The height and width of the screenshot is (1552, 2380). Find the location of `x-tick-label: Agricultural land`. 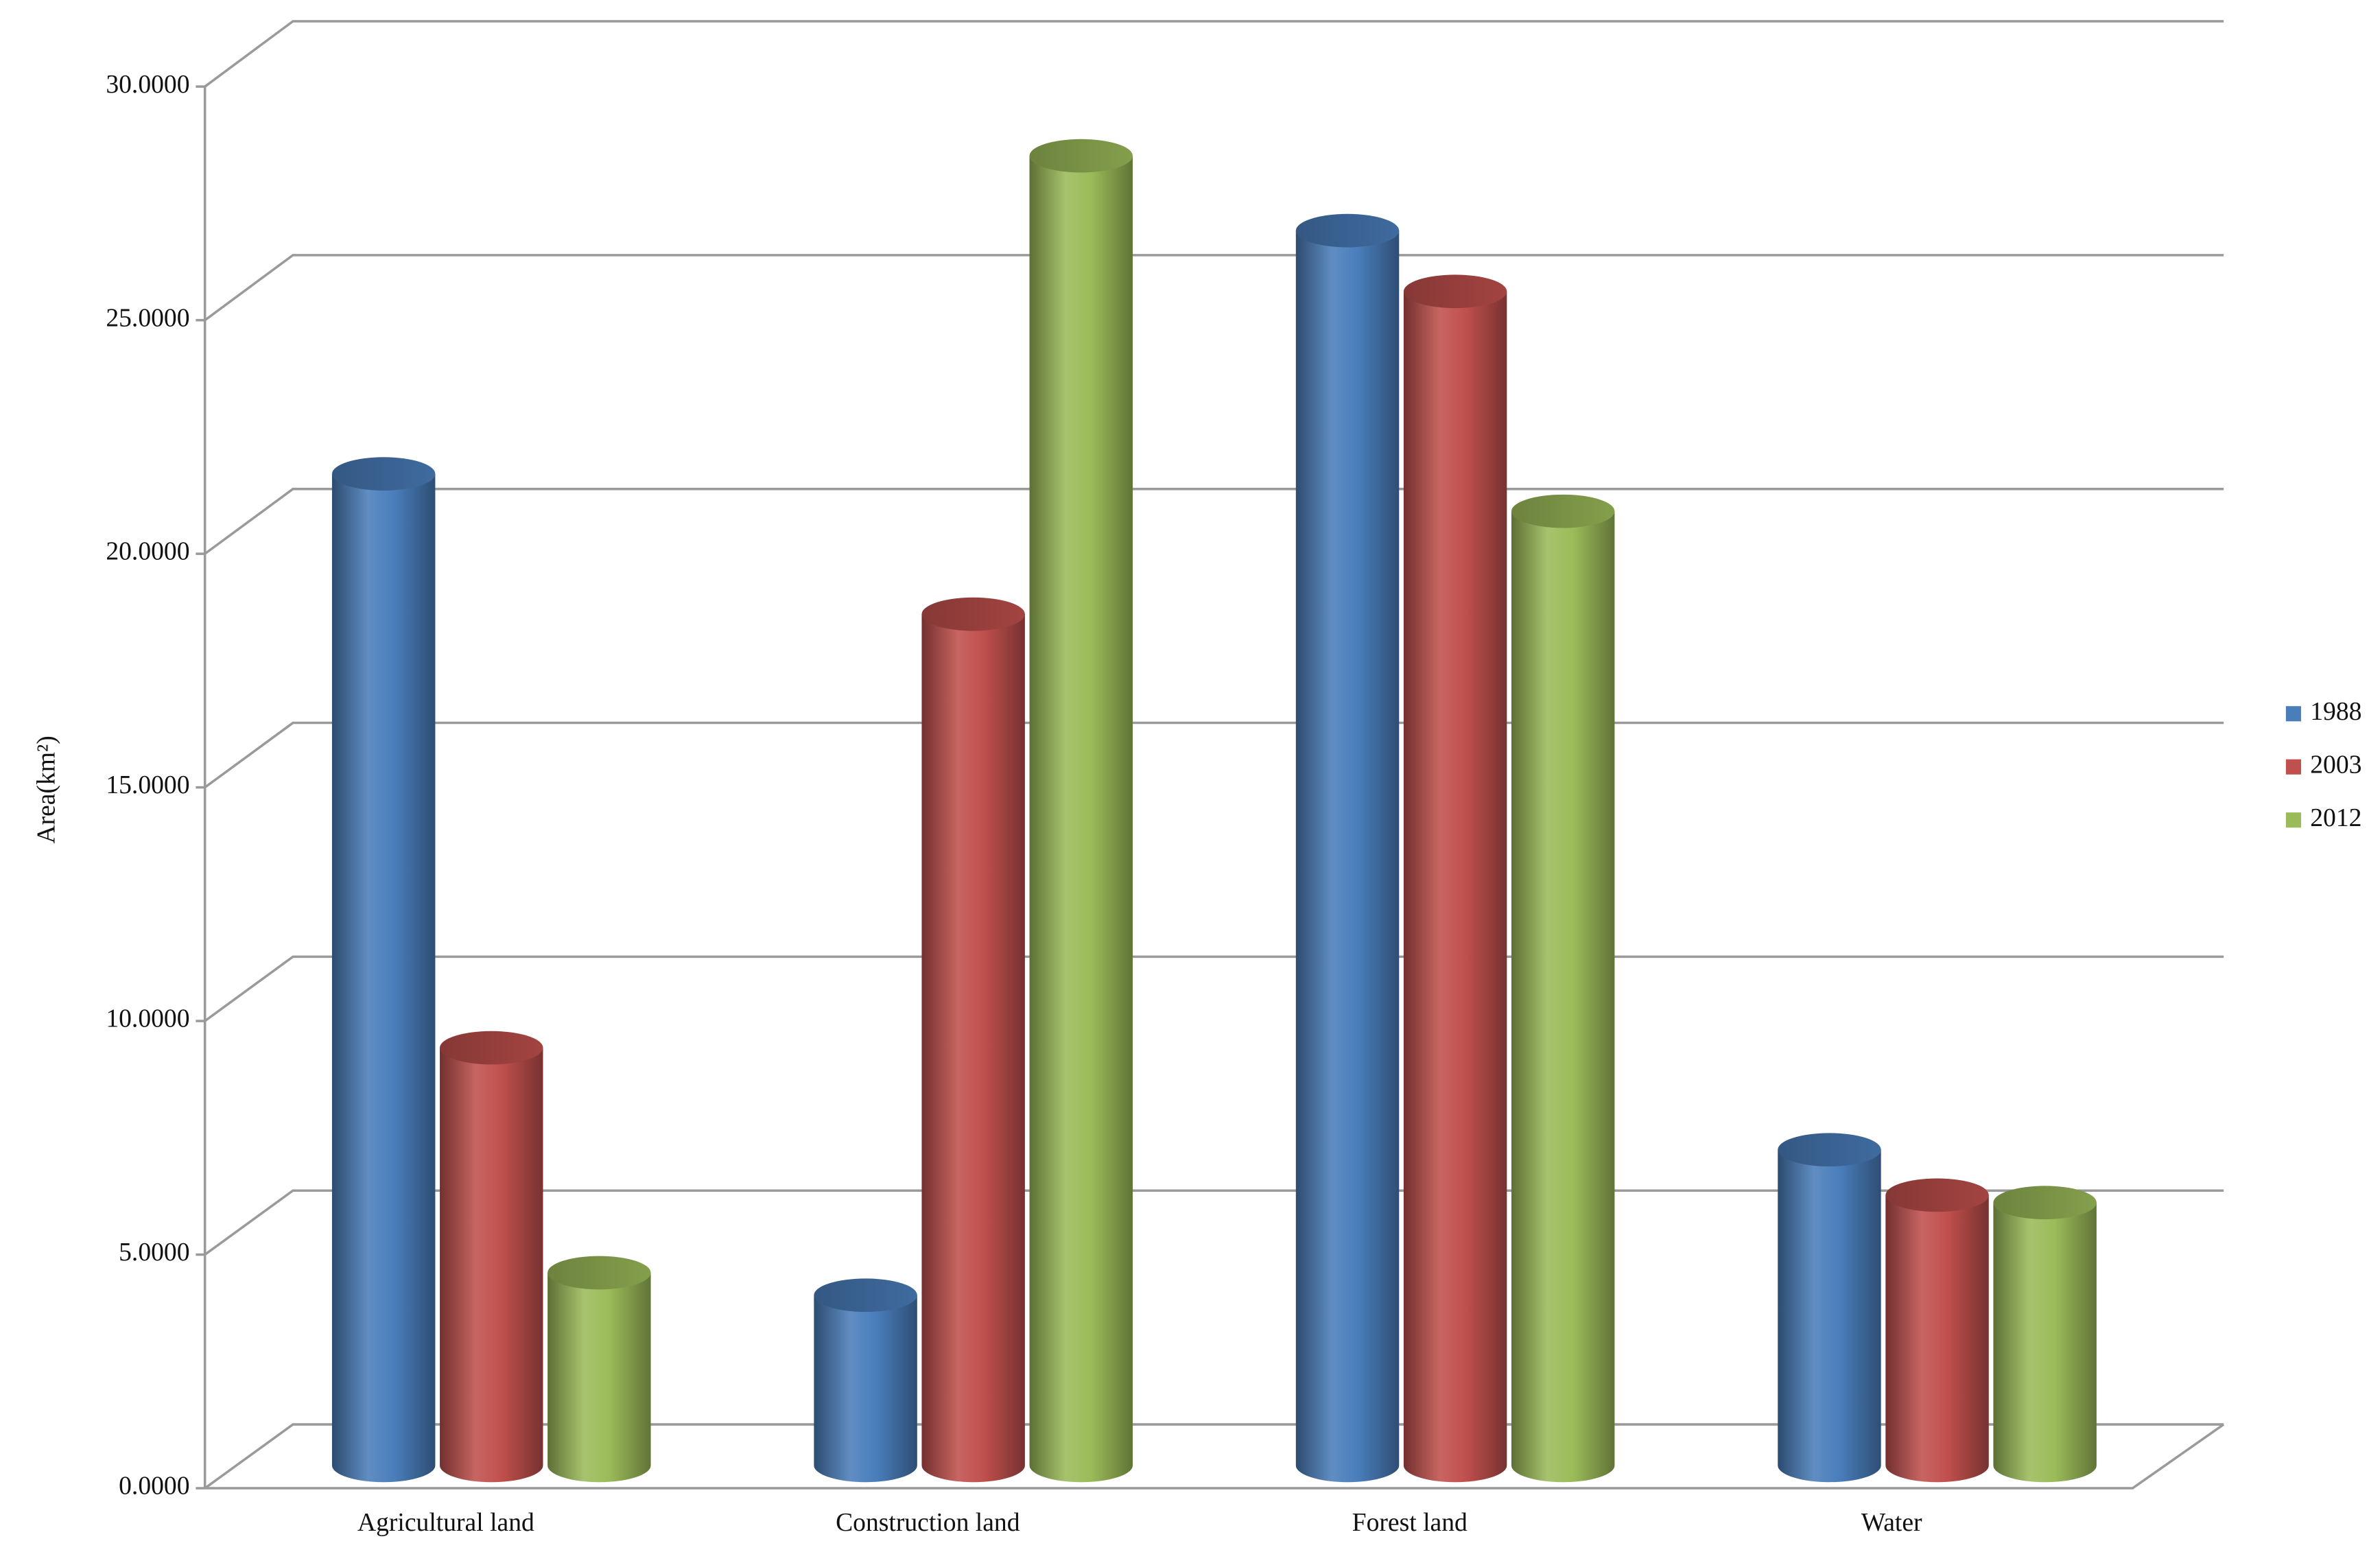

x-tick-label: Agricultural land is located at coordinates (445, 1522).